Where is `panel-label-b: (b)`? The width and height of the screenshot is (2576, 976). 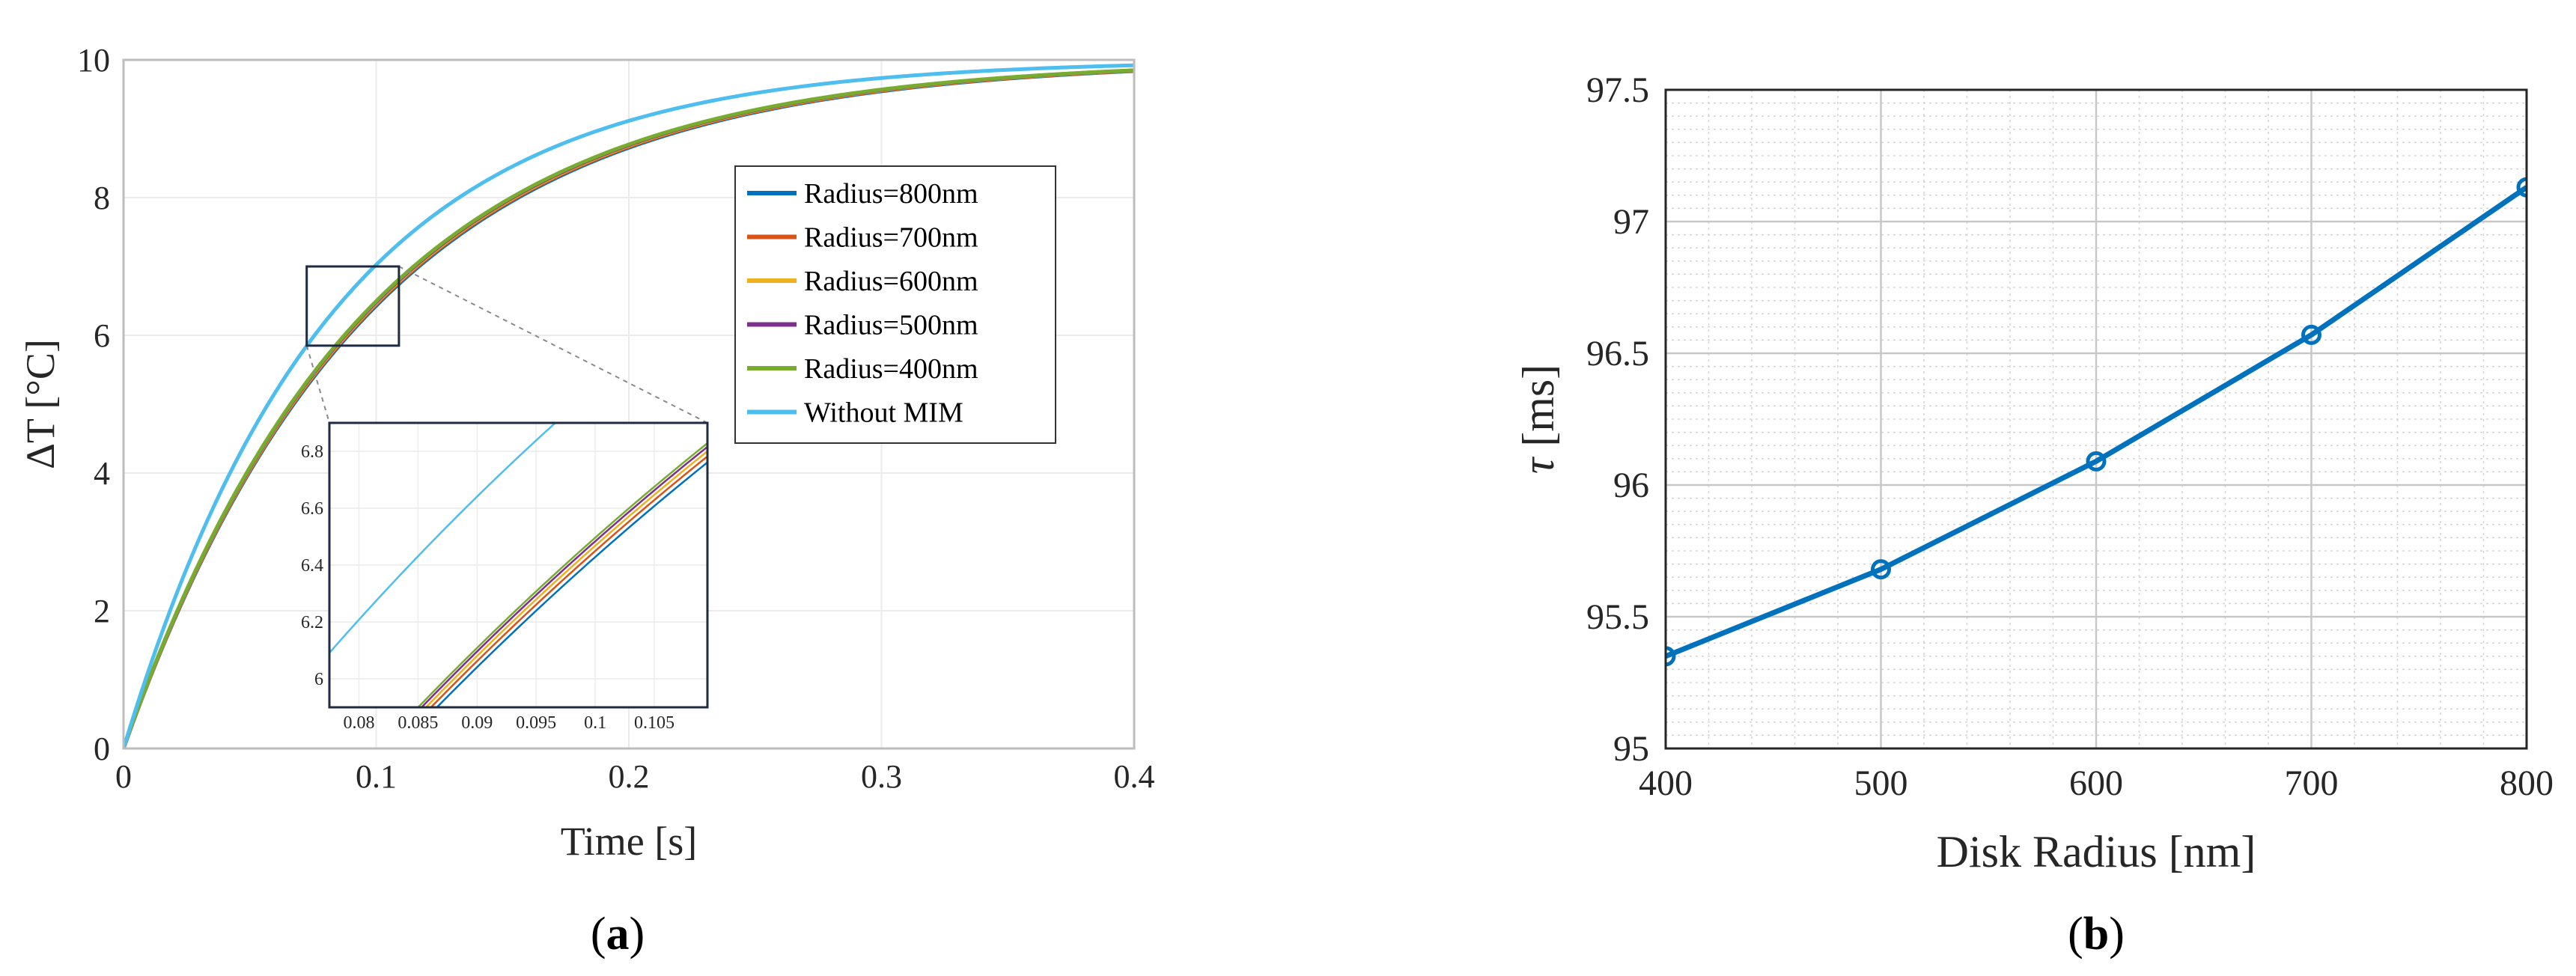 panel-label-b: (b) is located at coordinates (2096, 934).